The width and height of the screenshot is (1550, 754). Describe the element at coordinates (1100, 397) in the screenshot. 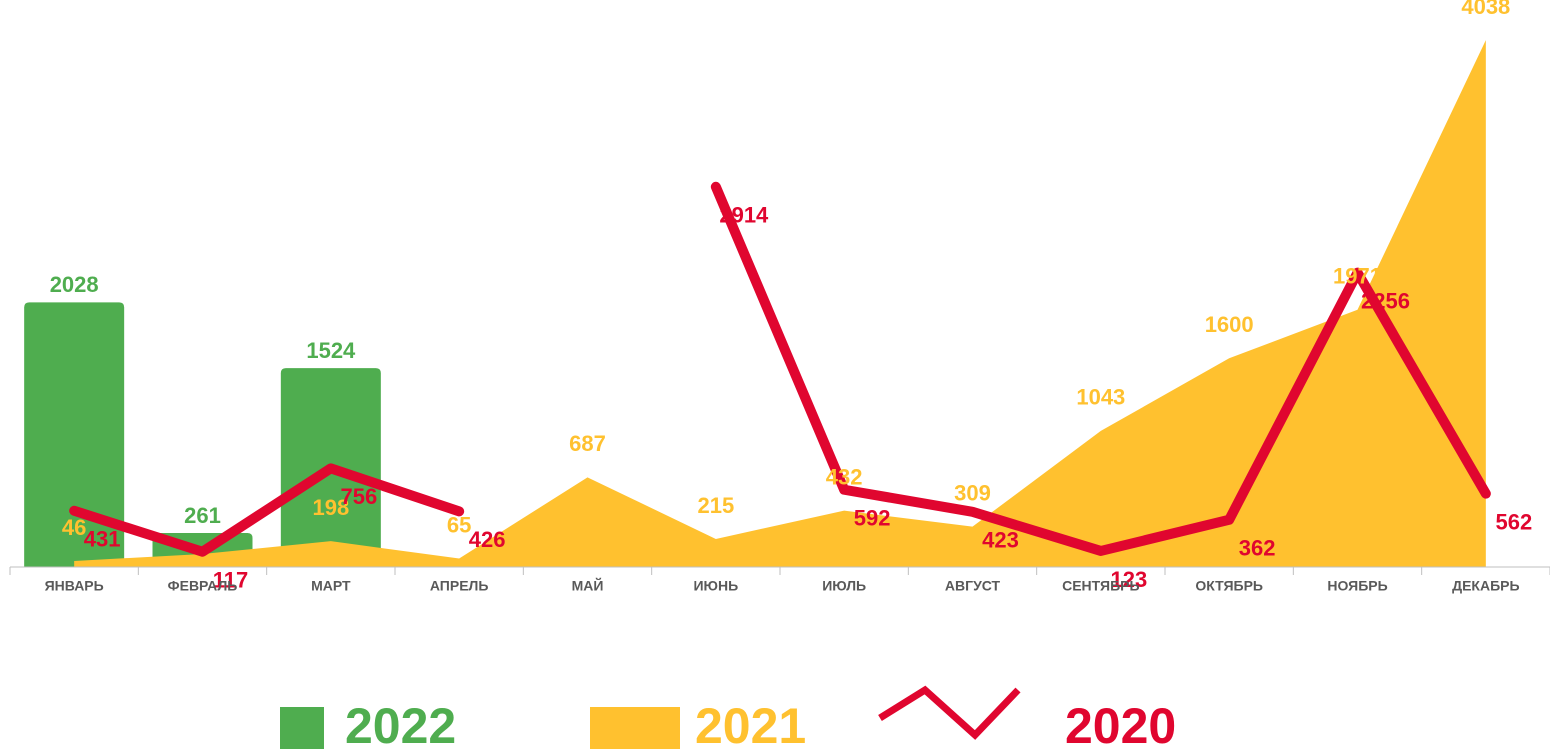

I see `data-label: 1043` at that location.